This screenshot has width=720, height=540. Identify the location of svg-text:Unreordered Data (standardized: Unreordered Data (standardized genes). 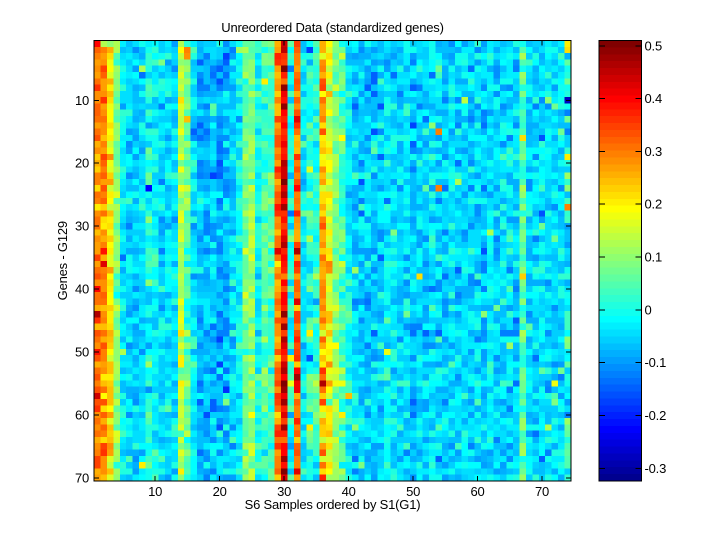
(332, 27).